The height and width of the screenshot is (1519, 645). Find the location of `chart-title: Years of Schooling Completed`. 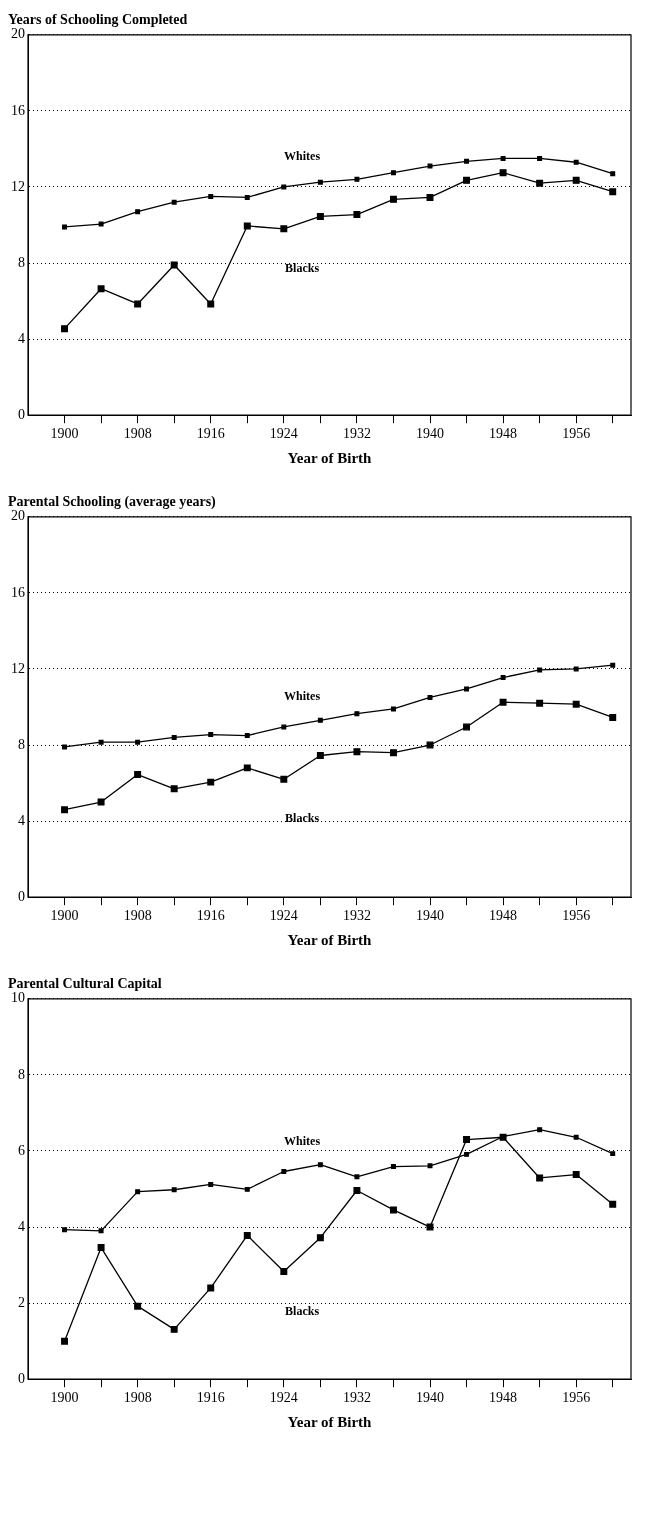

chart-title: Years of Schooling Completed is located at coordinates (98, 20).